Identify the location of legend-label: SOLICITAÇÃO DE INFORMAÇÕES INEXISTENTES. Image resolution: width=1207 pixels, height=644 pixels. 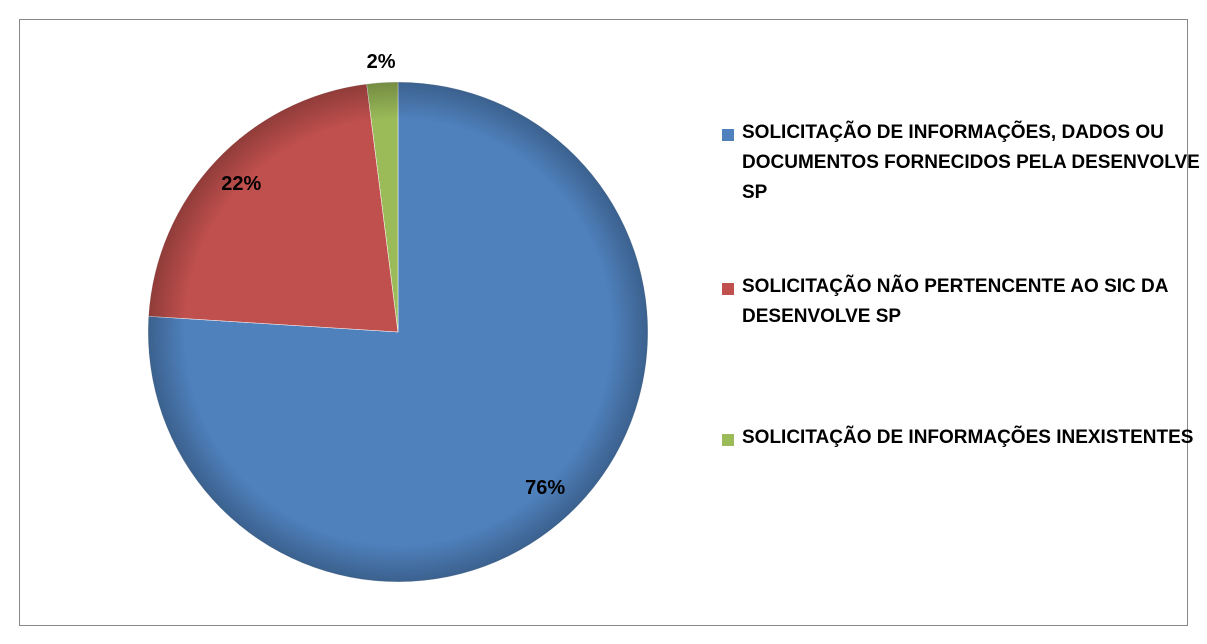
(968, 437).